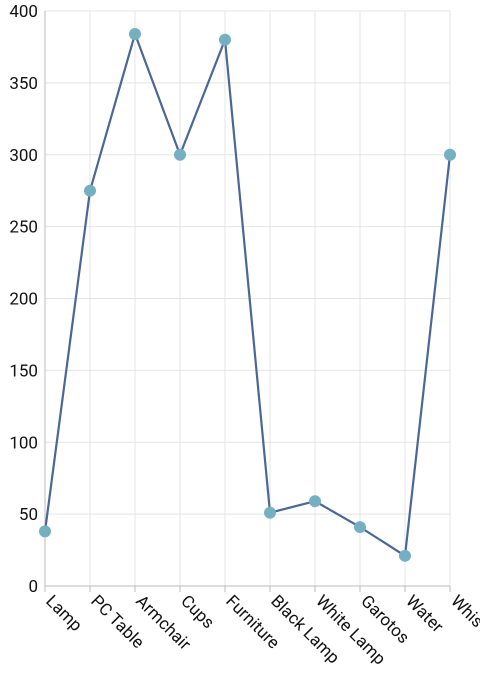 This screenshot has height=688, width=480. What do you see at coordinates (23, 300) in the screenshot?
I see `y-tick-label: 200` at bounding box center [23, 300].